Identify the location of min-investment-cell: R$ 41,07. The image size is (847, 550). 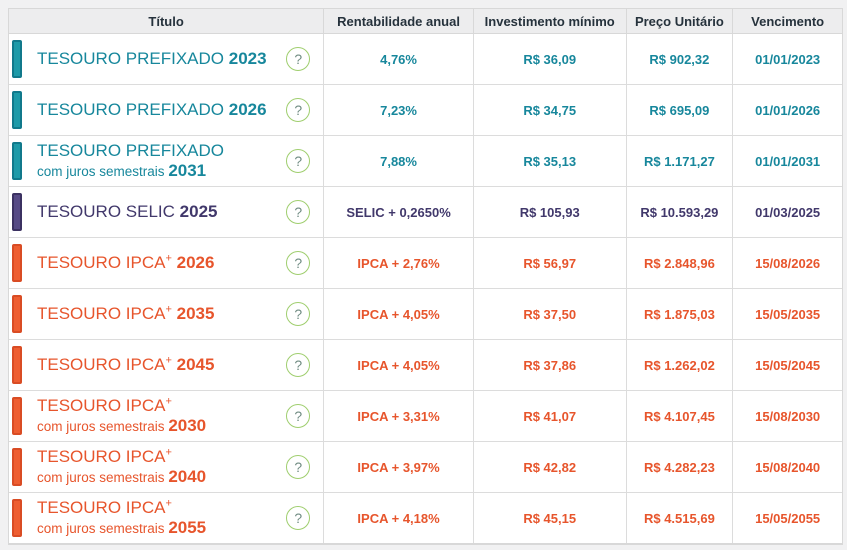
(549, 416).